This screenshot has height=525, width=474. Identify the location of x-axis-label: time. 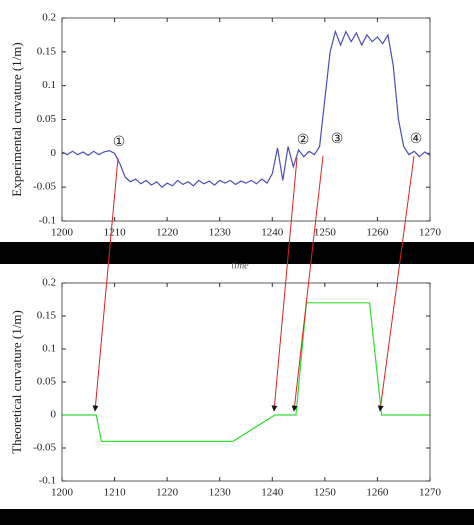
(240, 265).